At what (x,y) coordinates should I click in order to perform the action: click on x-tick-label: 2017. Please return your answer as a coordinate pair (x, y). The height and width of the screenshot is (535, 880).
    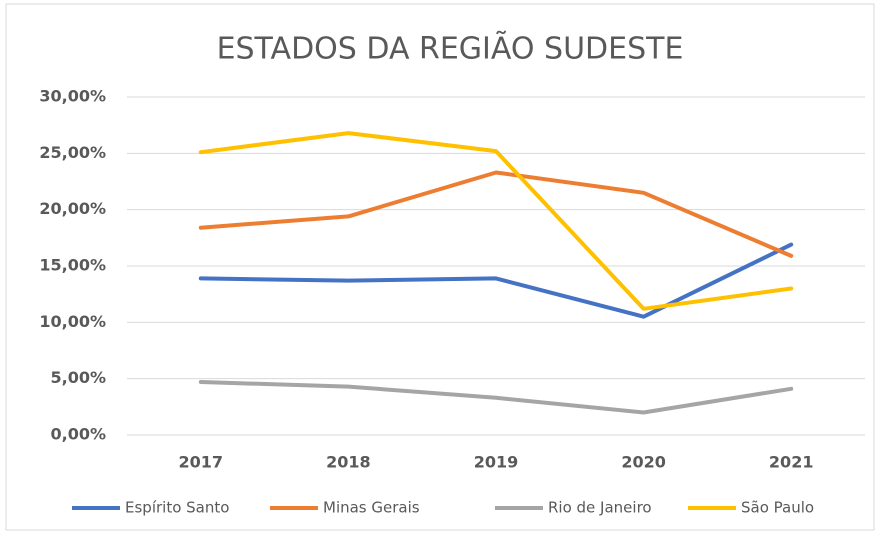
    Looking at the image, I should click on (201, 462).